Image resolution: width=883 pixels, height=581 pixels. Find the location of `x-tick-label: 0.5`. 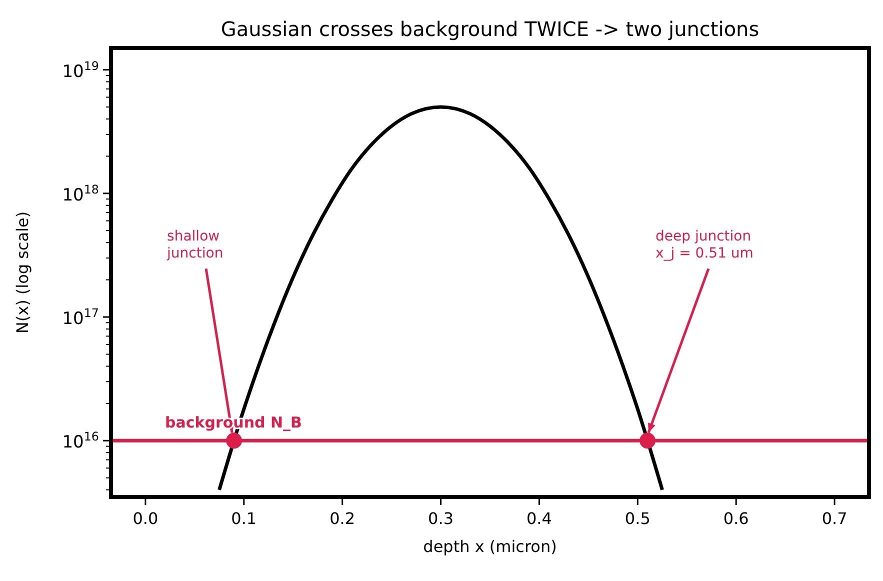

x-tick-label: 0.5 is located at coordinates (637, 518).